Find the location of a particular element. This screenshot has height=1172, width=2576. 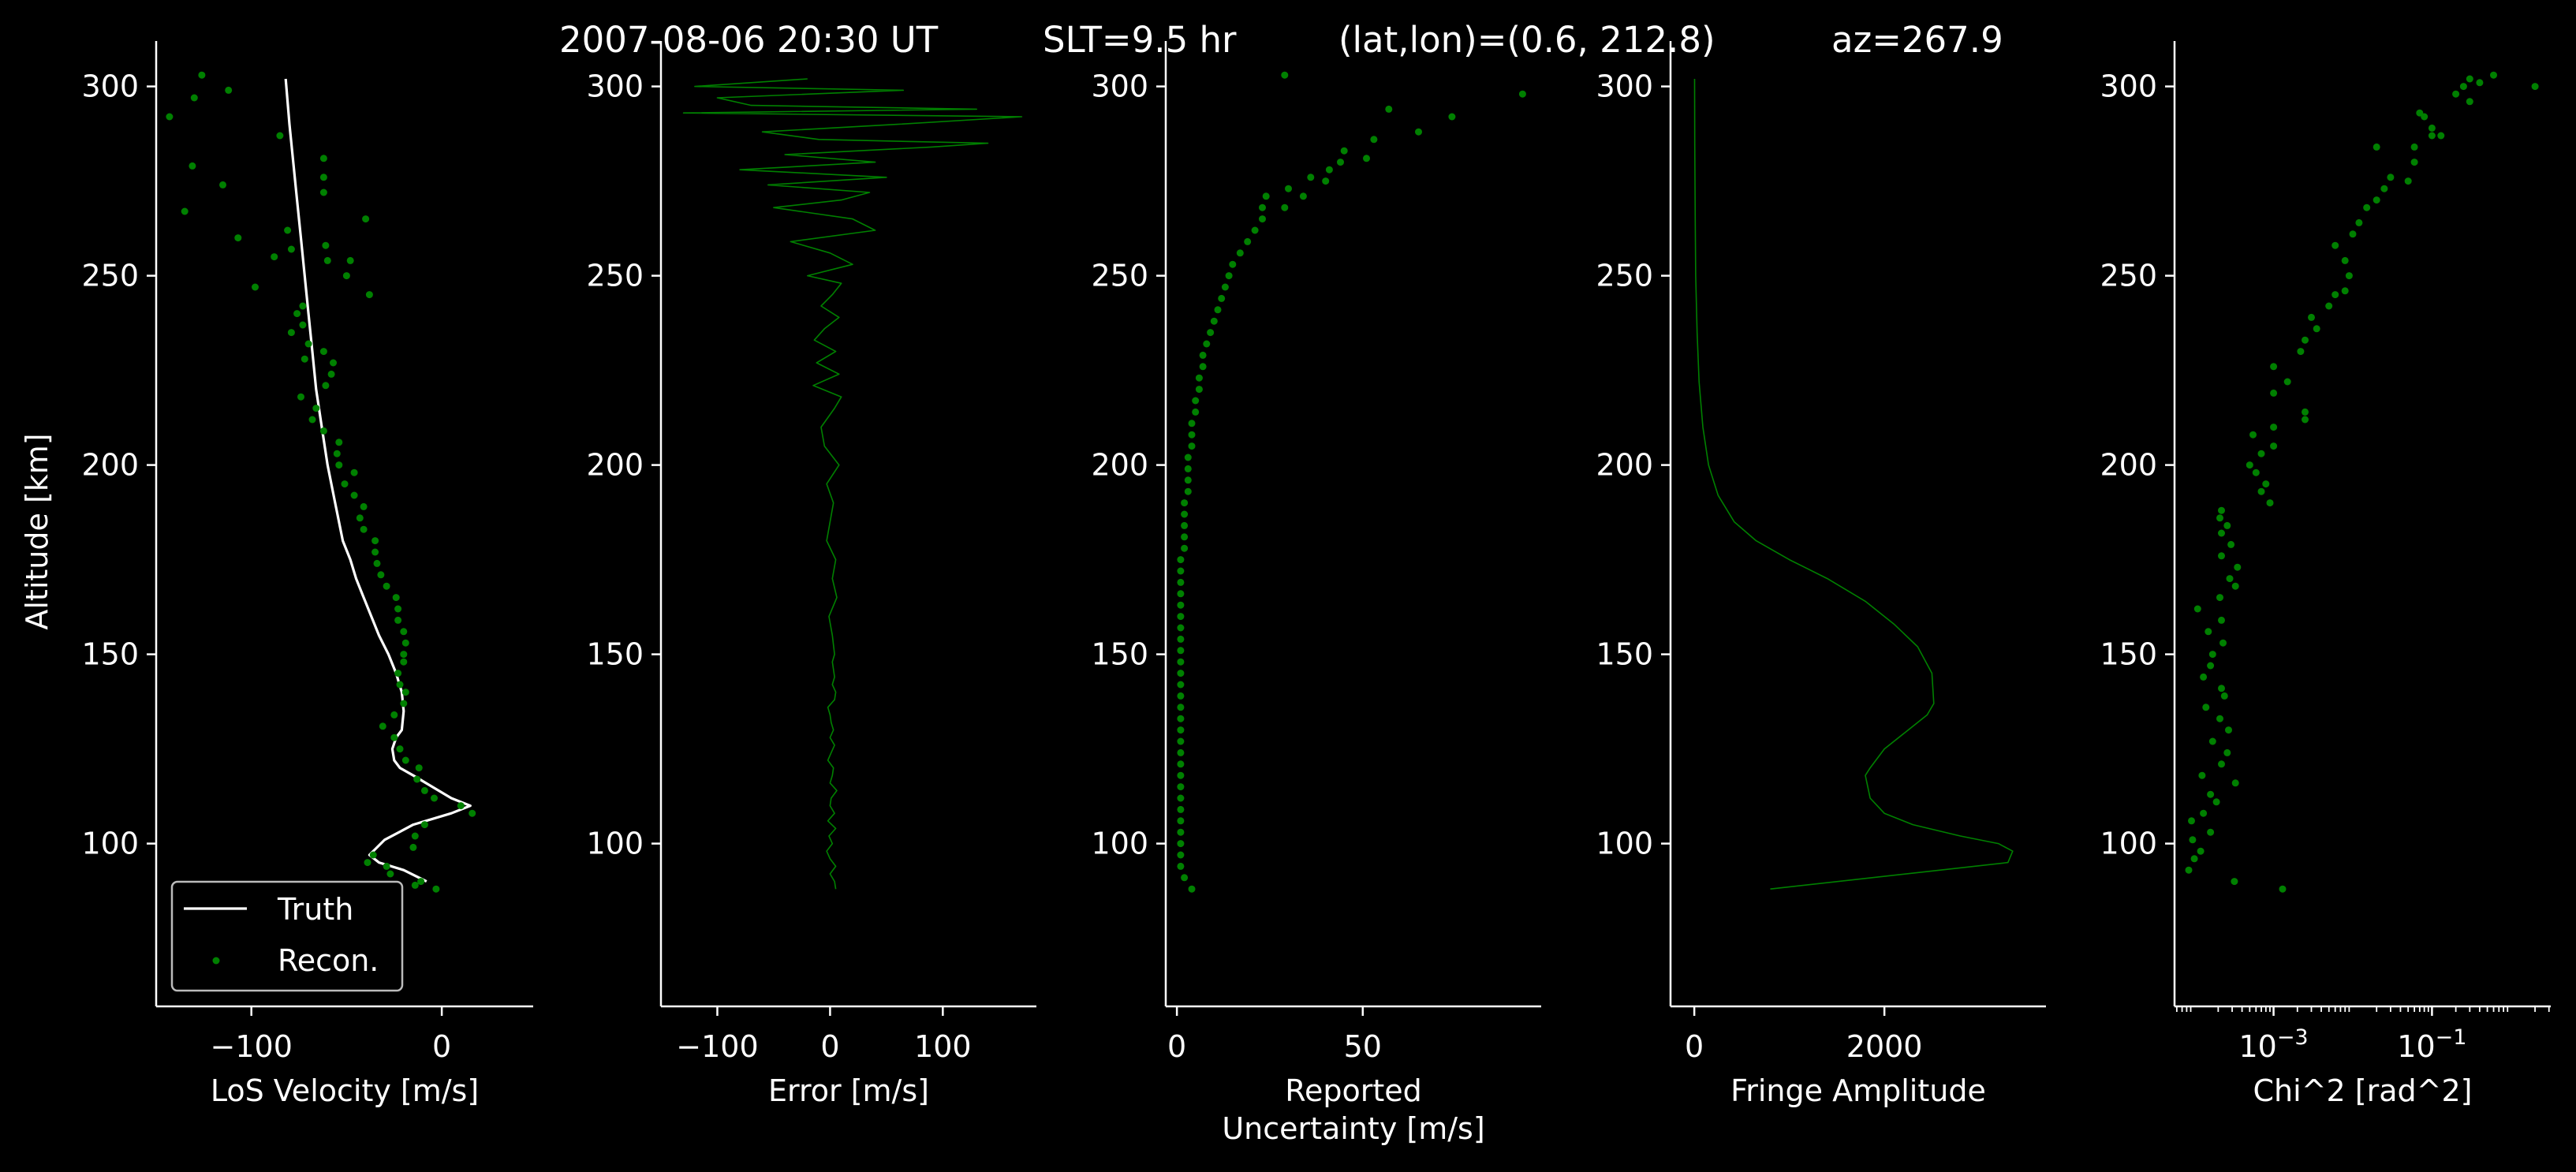

y-tick-label: 200 is located at coordinates (110, 466).